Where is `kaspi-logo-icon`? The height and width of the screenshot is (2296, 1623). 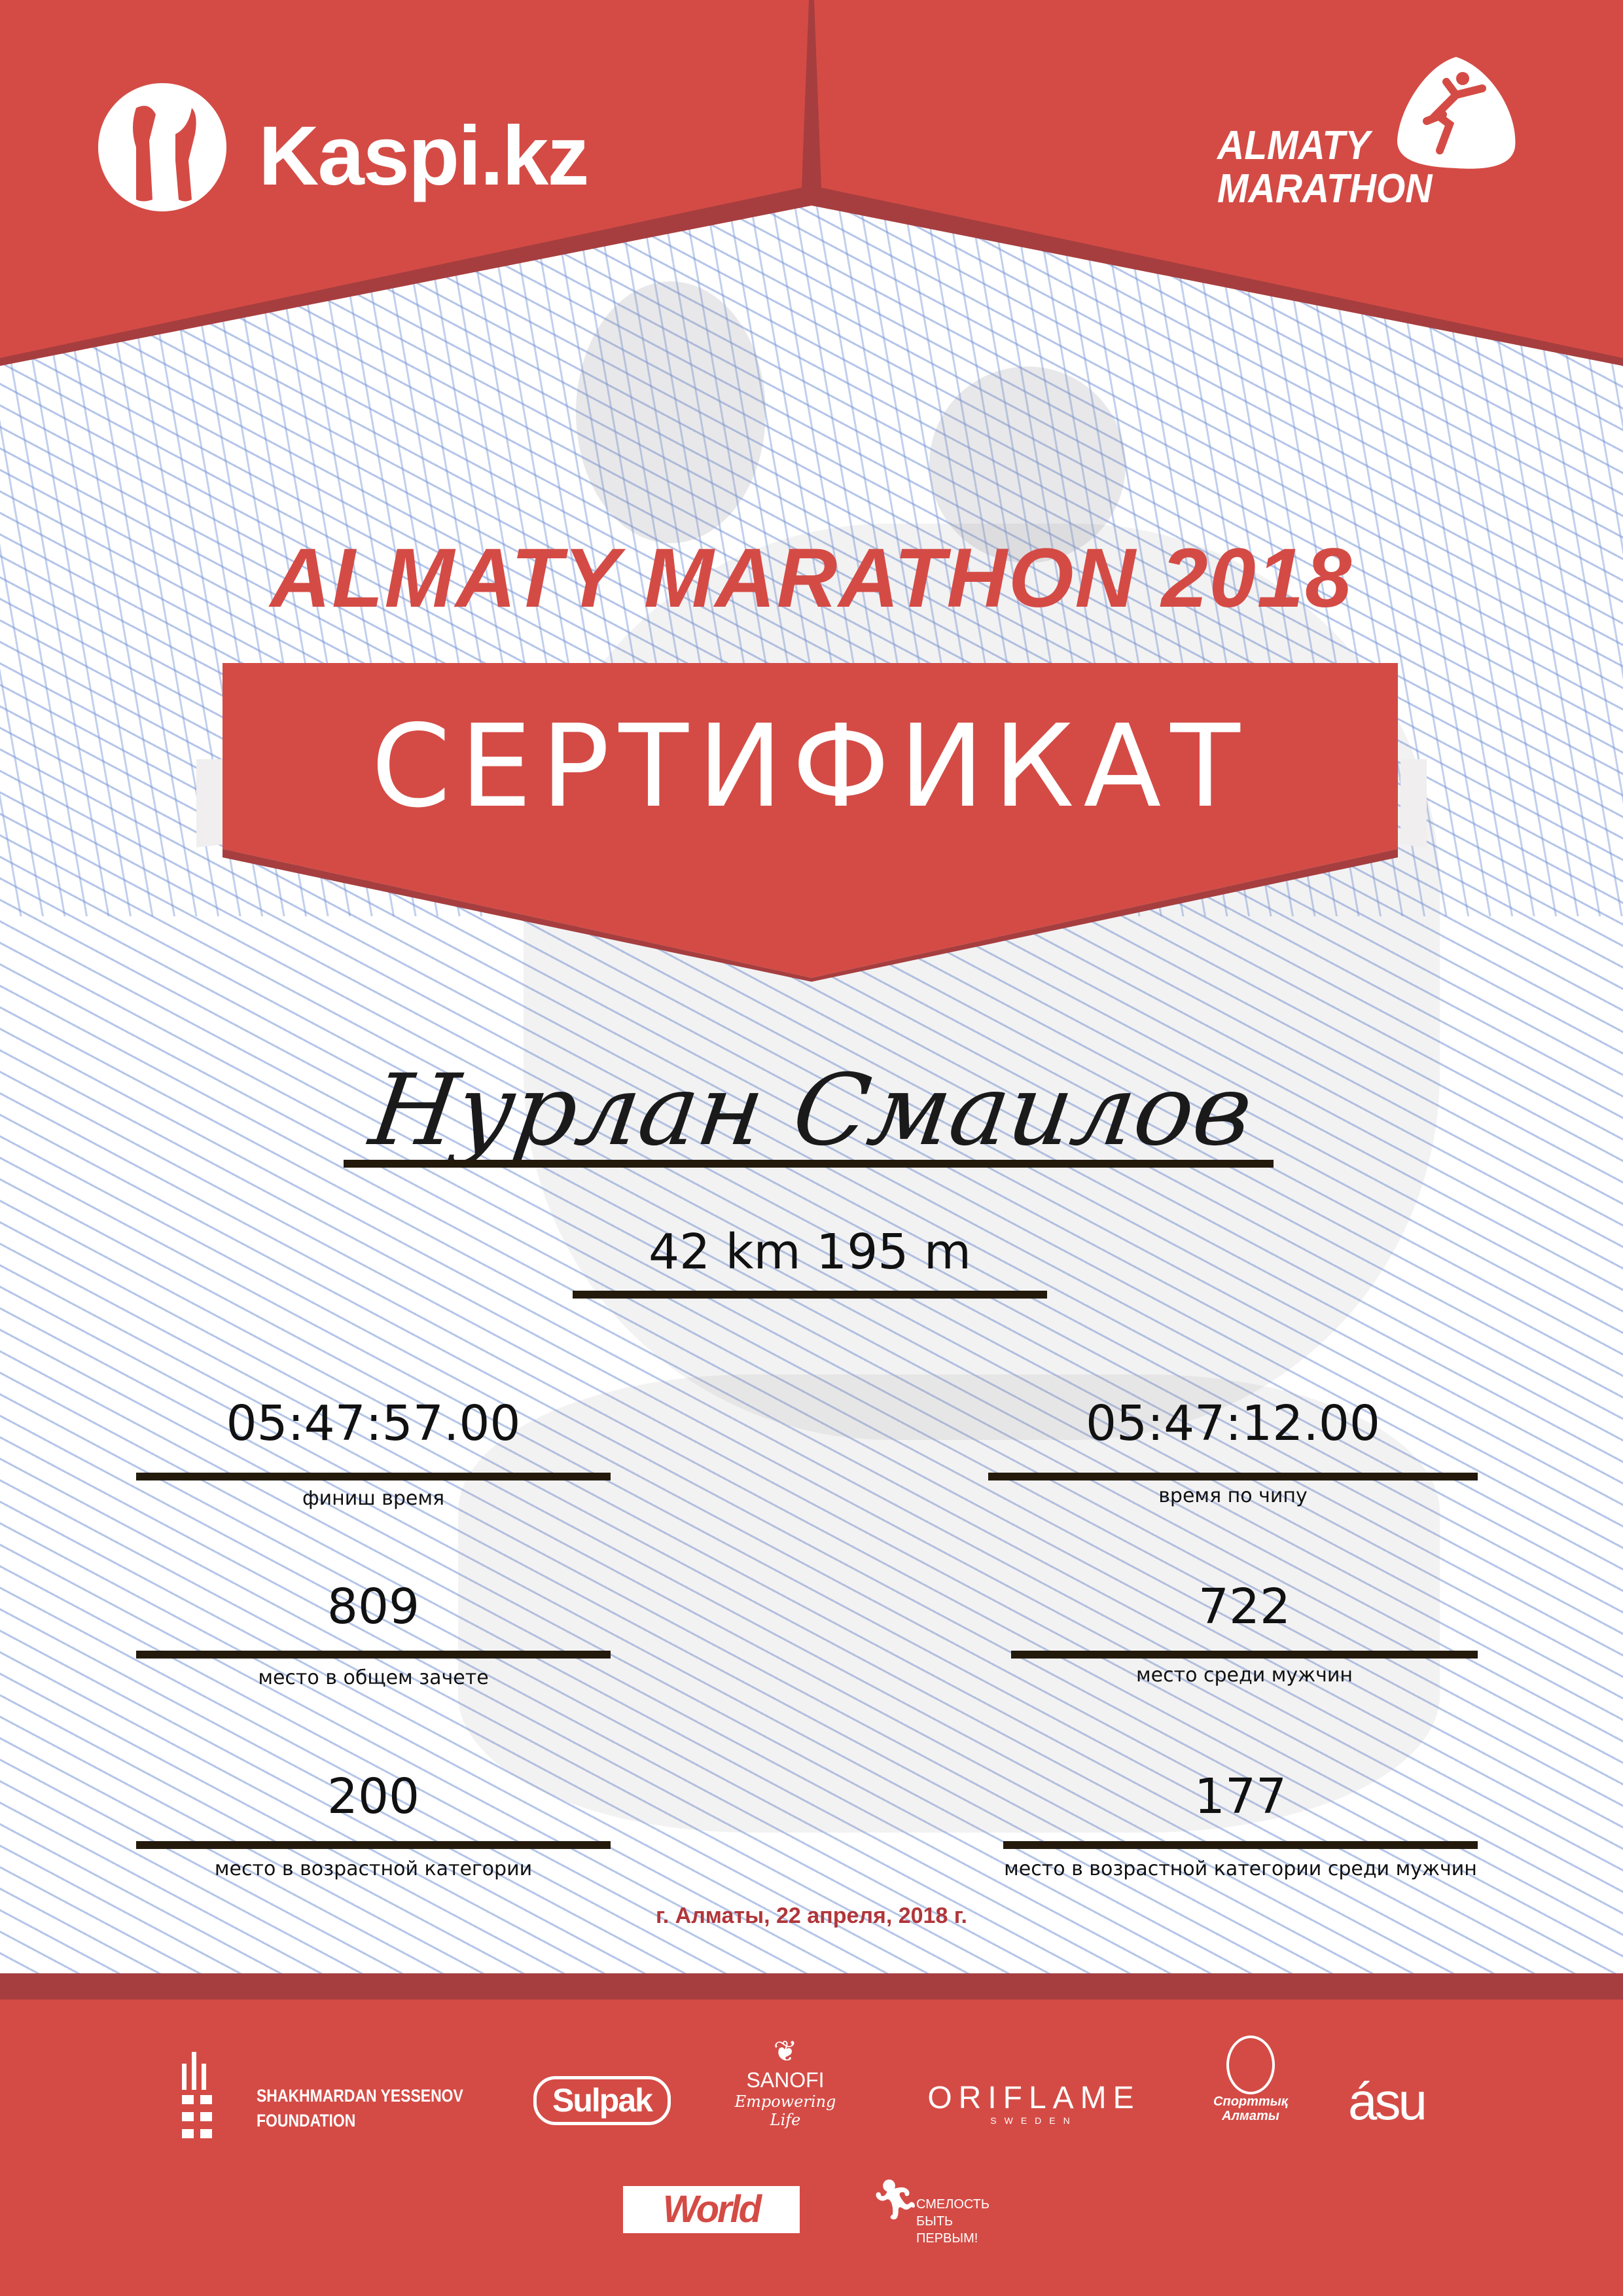
kaspi-logo-icon is located at coordinates (162, 147).